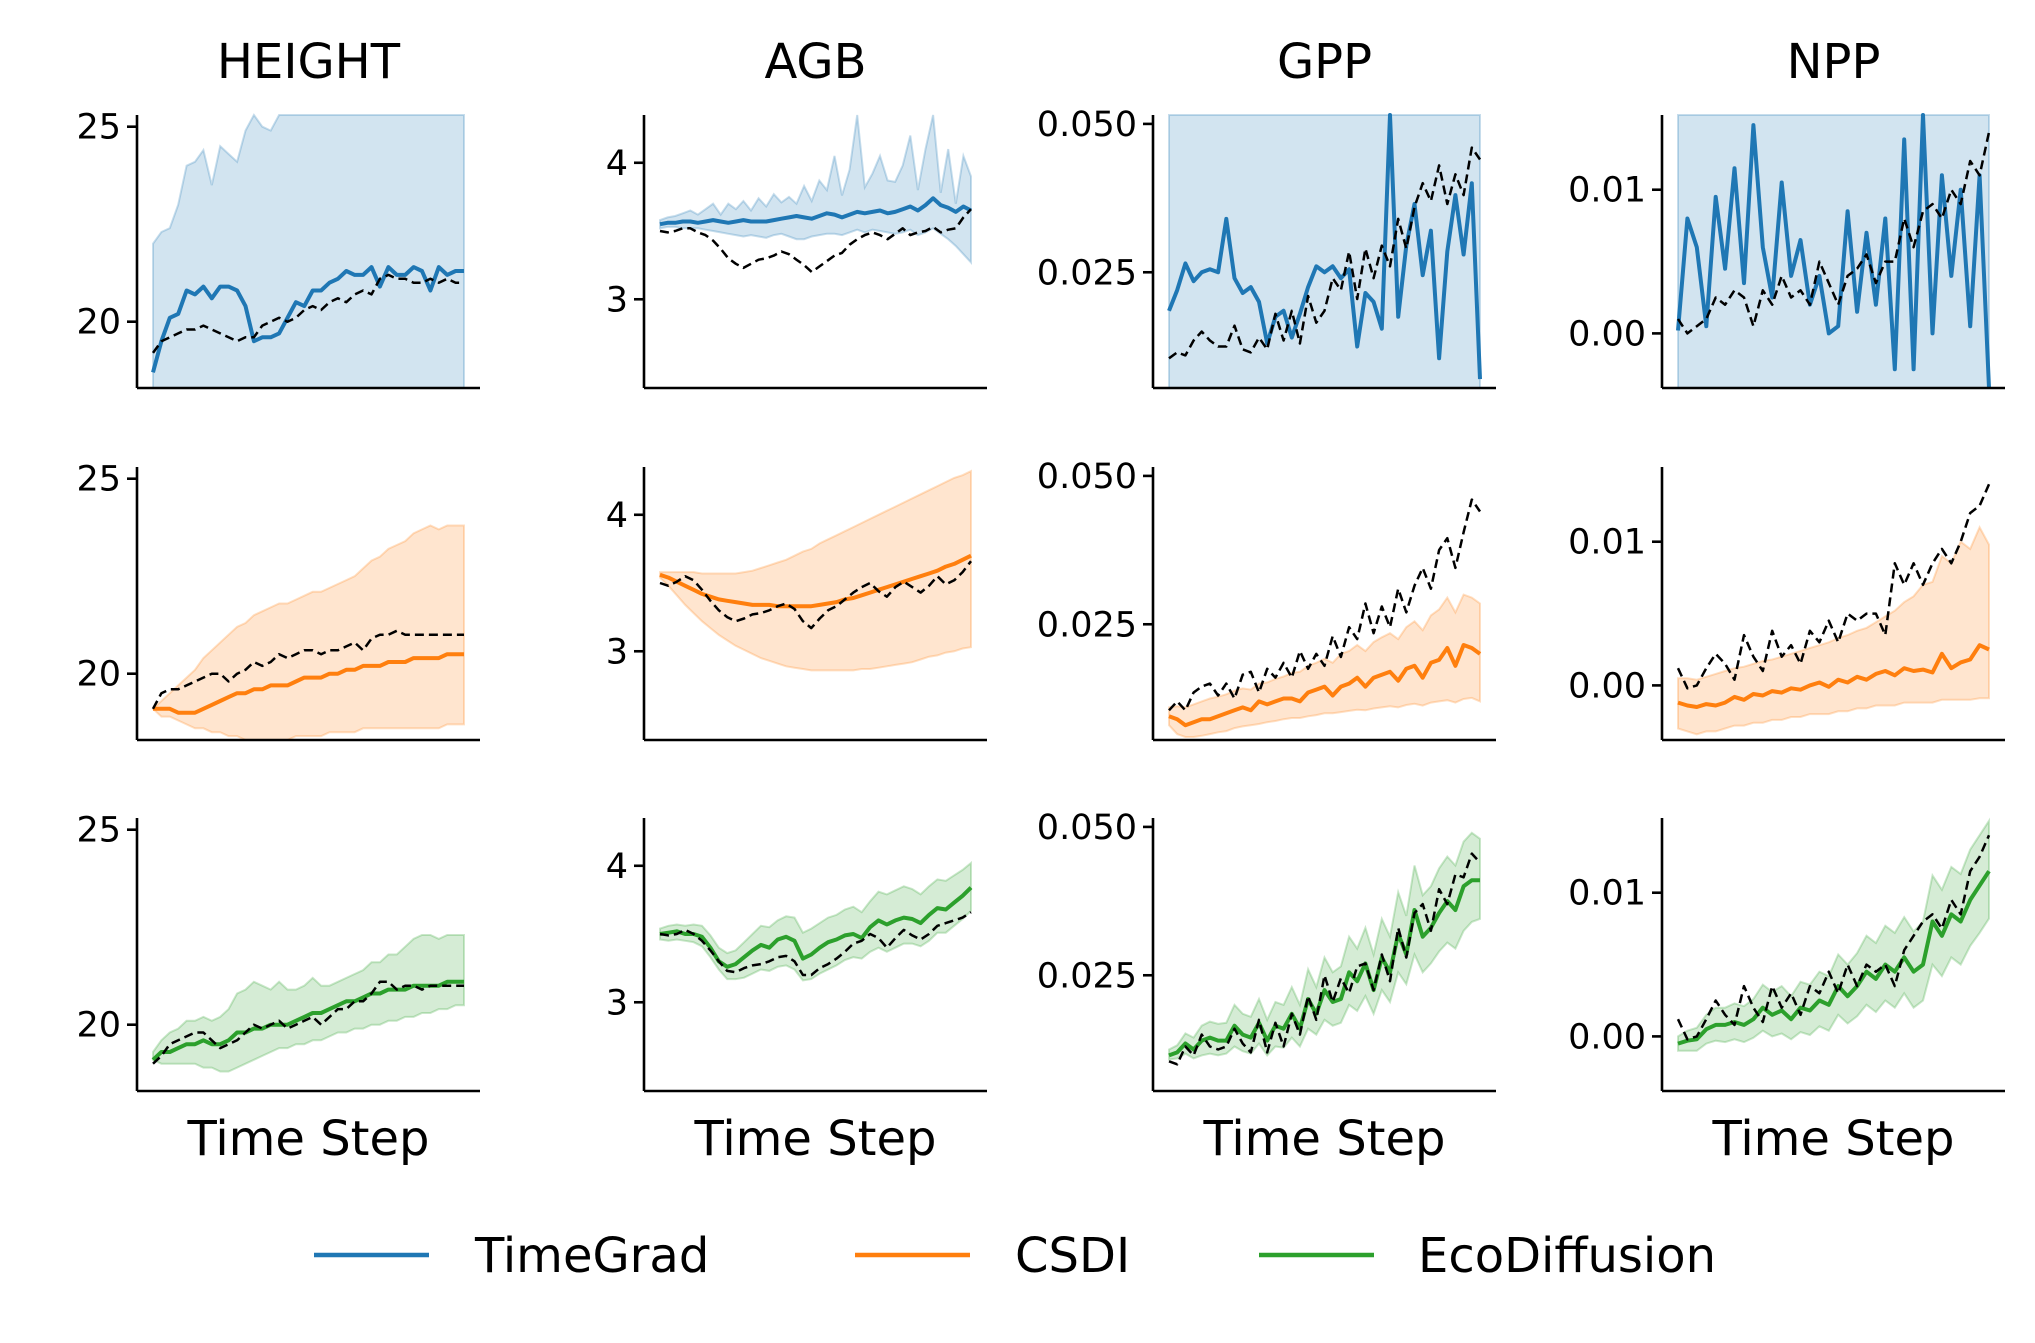 The height and width of the screenshot is (1343, 2035). Describe the element at coordinates (1325, 685) in the screenshot. I see `series-line-gpp-csdi` at that location.